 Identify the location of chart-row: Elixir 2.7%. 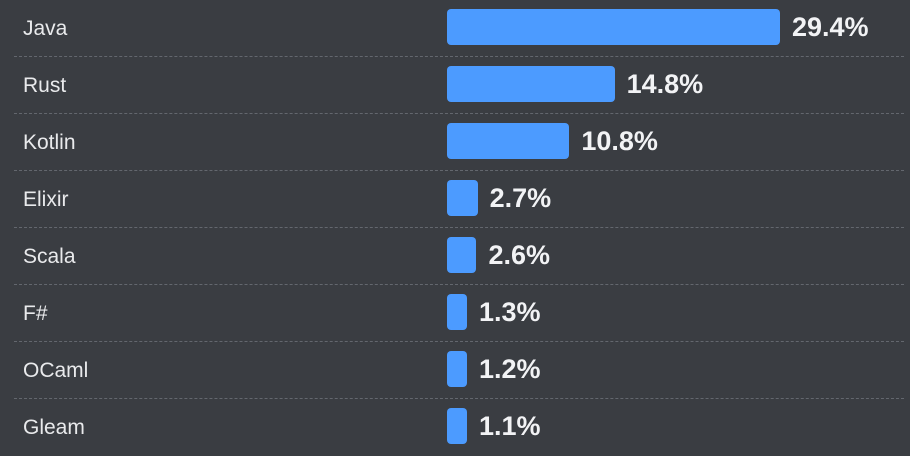
(455, 199).